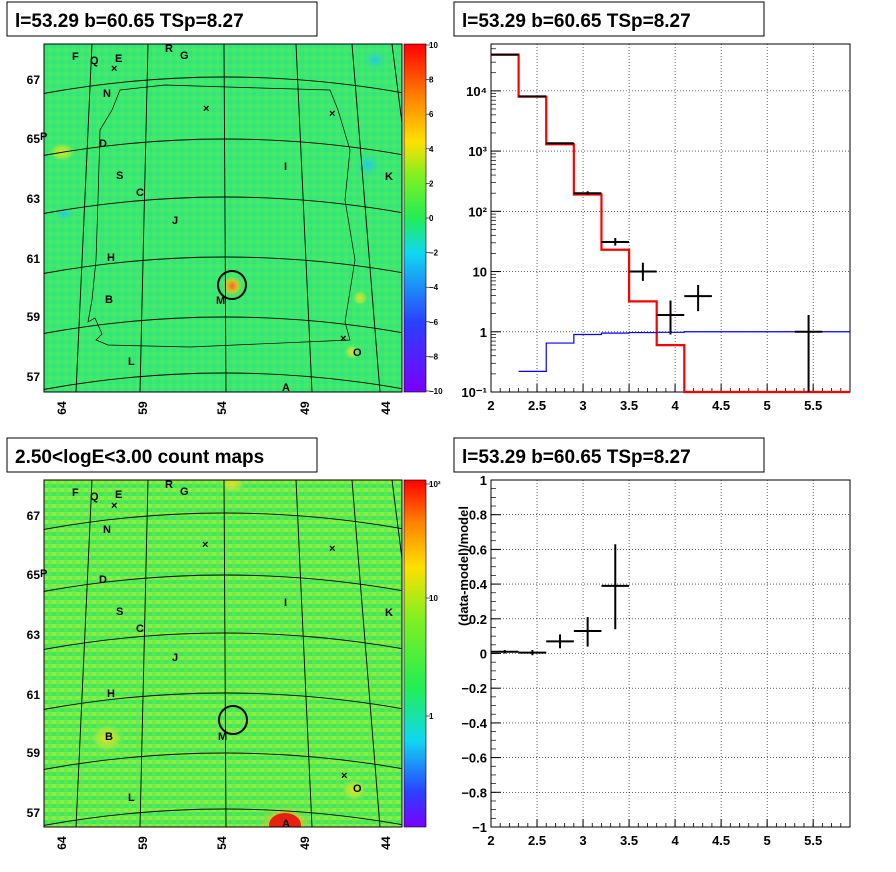 The height and width of the screenshot is (872, 896). Describe the element at coordinates (477, 211) in the screenshot. I see `y-tick-label: 10²` at that location.